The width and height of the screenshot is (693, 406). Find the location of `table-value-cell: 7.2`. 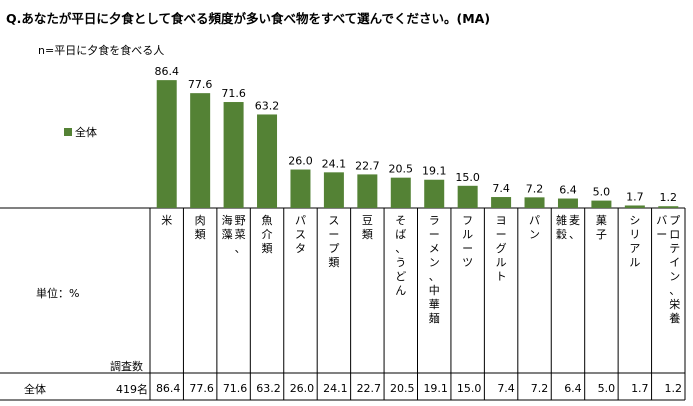

table-value-cell: 7.2 is located at coordinates (540, 388).